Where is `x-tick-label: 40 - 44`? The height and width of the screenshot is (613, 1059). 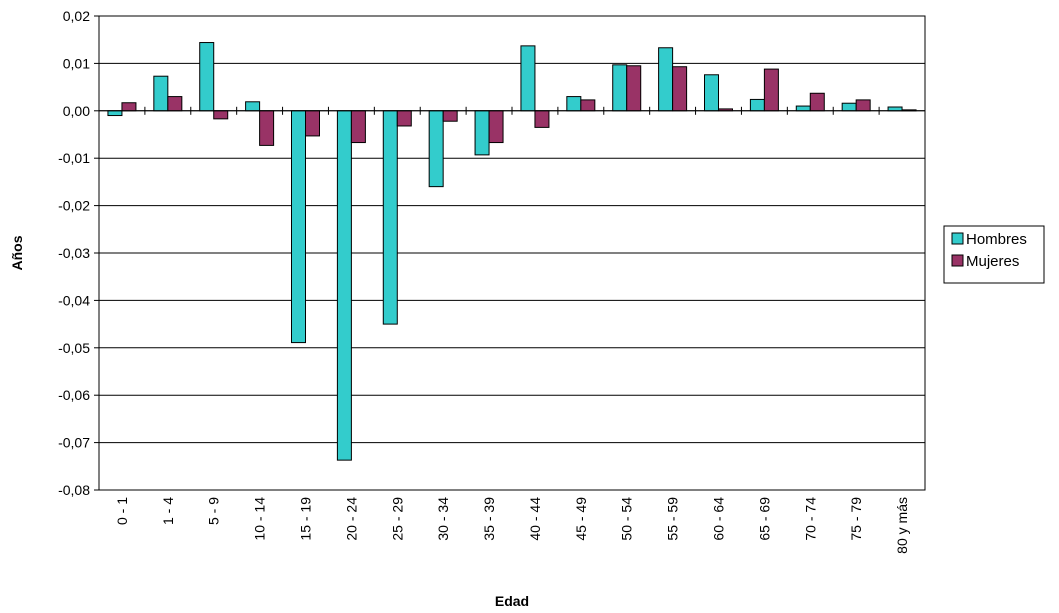
x-tick-label: 40 - 44 is located at coordinates (535, 519).